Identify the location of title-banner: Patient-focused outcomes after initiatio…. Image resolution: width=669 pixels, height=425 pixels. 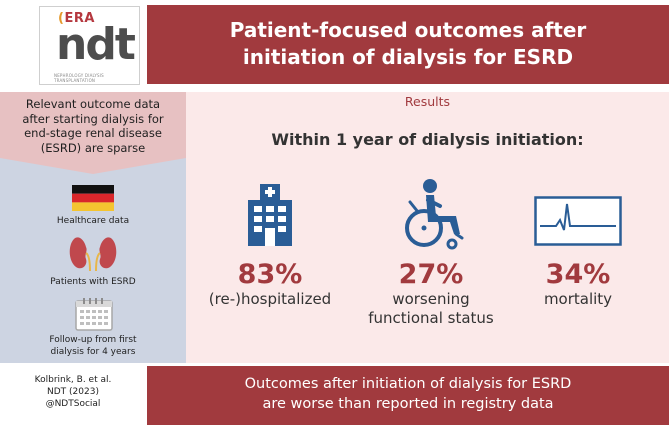
(408, 44).